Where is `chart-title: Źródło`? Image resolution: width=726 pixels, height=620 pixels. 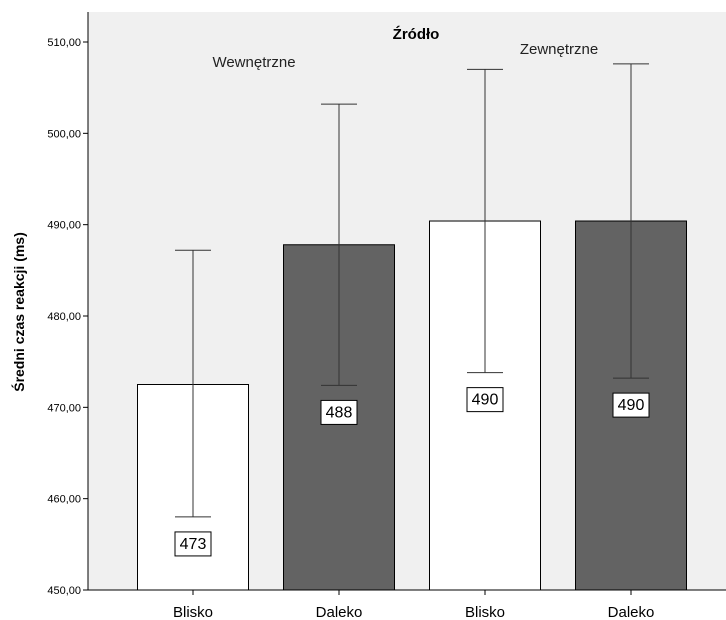 chart-title: Źródło is located at coordinates (416, 34).